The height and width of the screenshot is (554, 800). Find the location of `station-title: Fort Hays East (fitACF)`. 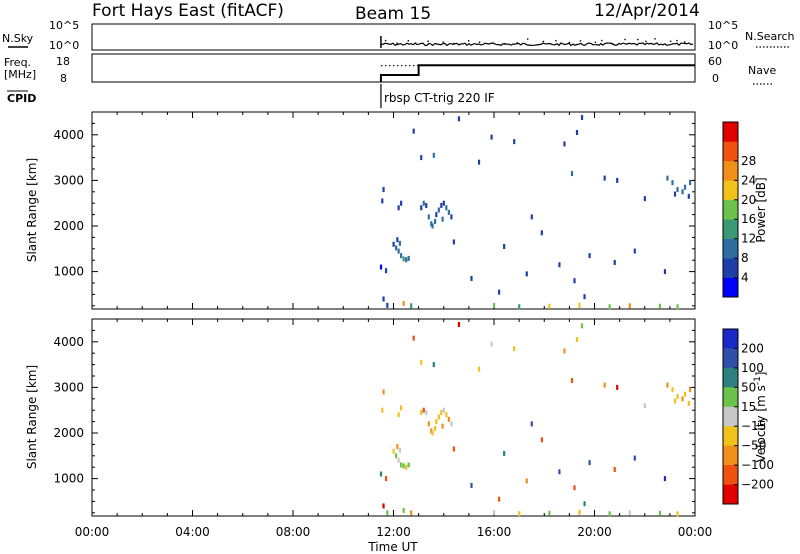

station-title: Fort Hays East (fitACF) is located at coordinates (188, 11).